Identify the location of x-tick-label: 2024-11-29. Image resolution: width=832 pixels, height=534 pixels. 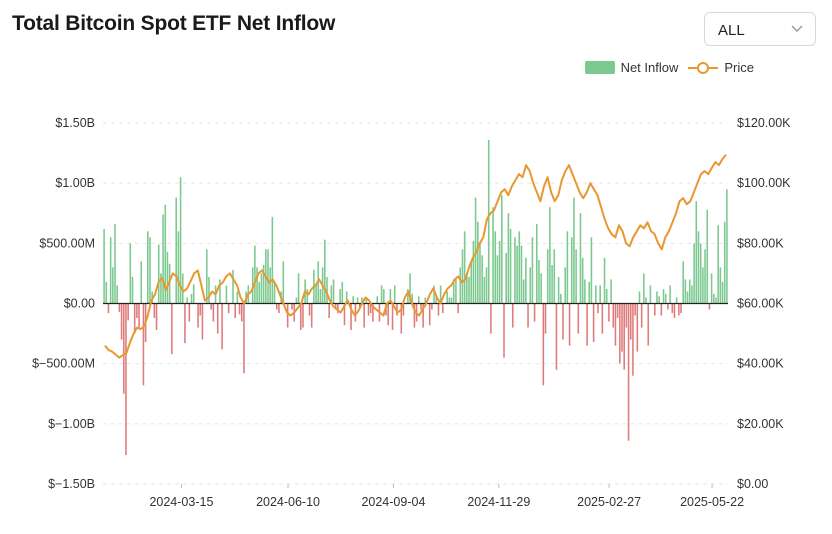
(498, 502).